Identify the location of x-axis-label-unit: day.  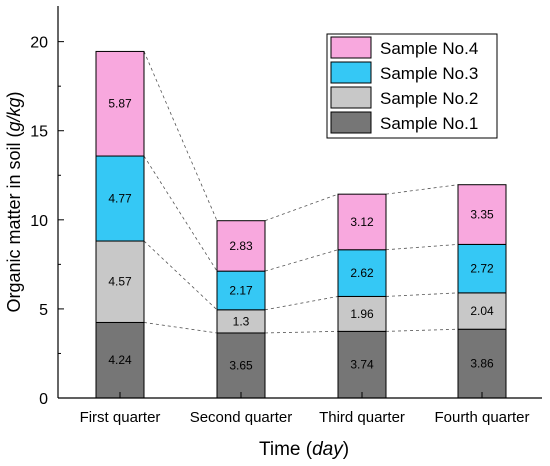
(328, 449).